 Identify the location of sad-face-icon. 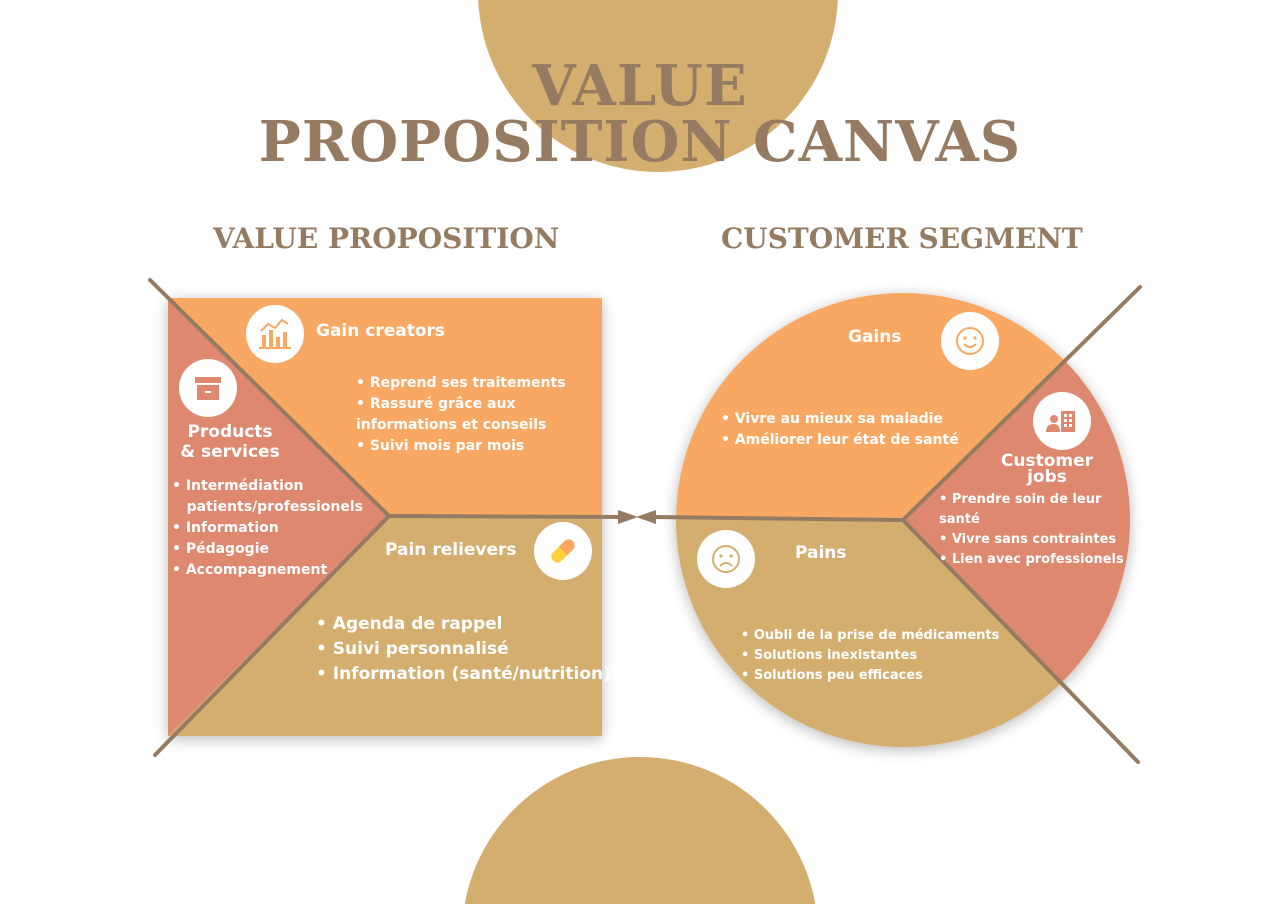
(726, 559).